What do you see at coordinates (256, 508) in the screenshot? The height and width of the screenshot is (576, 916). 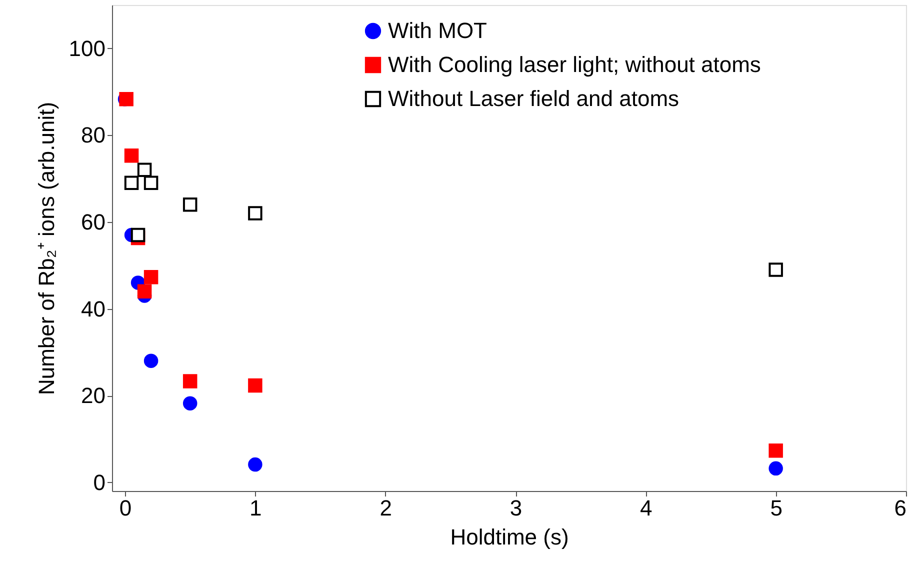 I see `x-tick-label: 1` at bounding box center [256, 508].